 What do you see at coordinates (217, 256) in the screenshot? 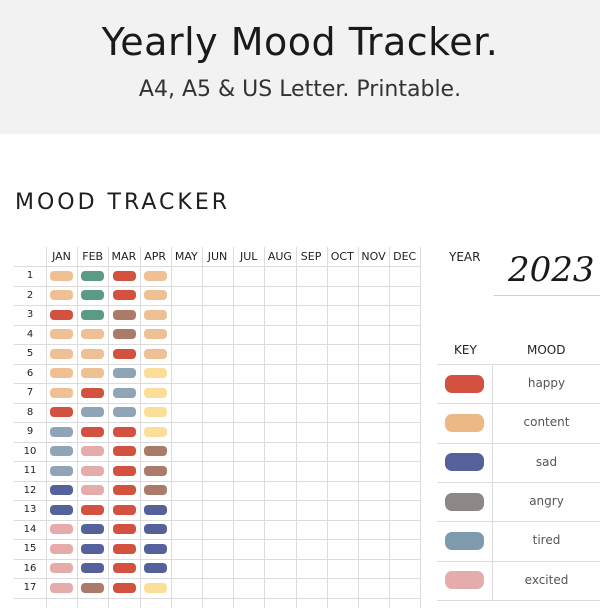
I see `month-header: JUN` at bounding box center [217, 256].